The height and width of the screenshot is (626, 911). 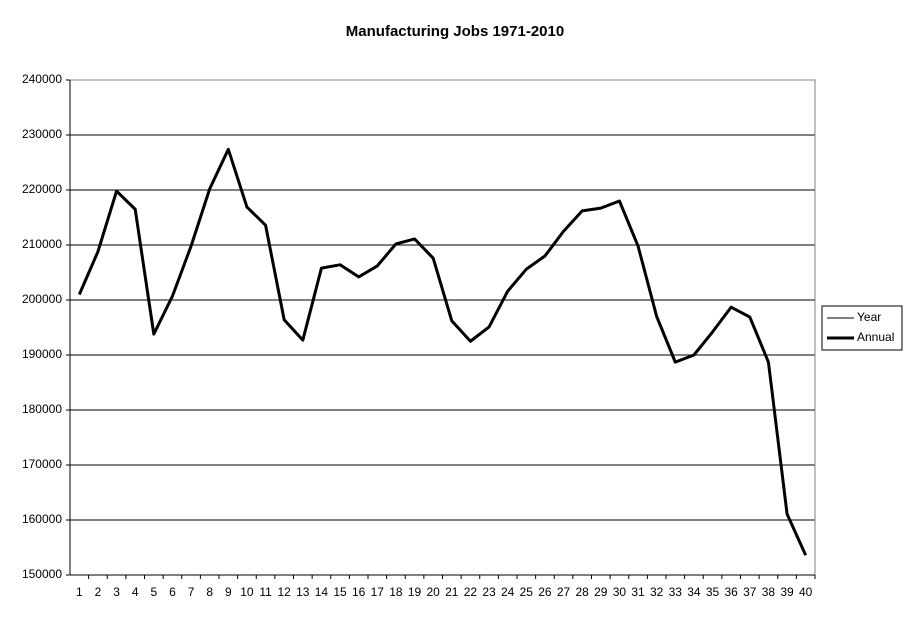 What do you see at coordinates (583, 592) in the screenshot?
I see `x-tick-label: 28` at bounding box center [583, 592].